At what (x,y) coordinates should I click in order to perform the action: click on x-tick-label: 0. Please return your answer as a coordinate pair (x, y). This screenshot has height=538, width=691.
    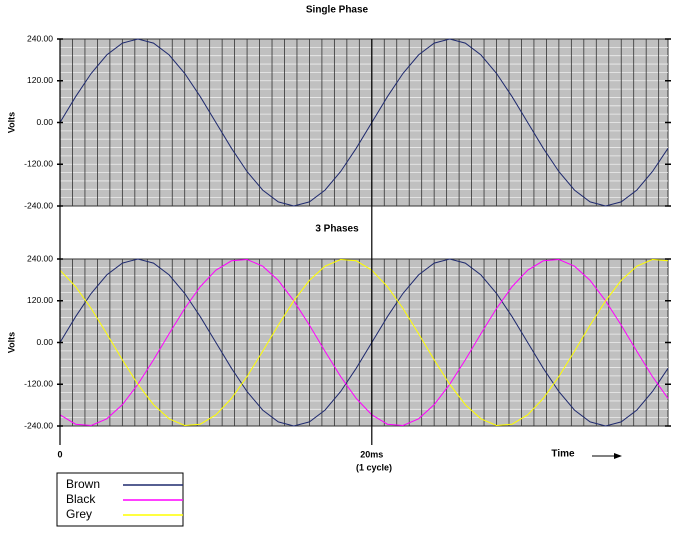
    Looking at the image, I should click on (59, 454).